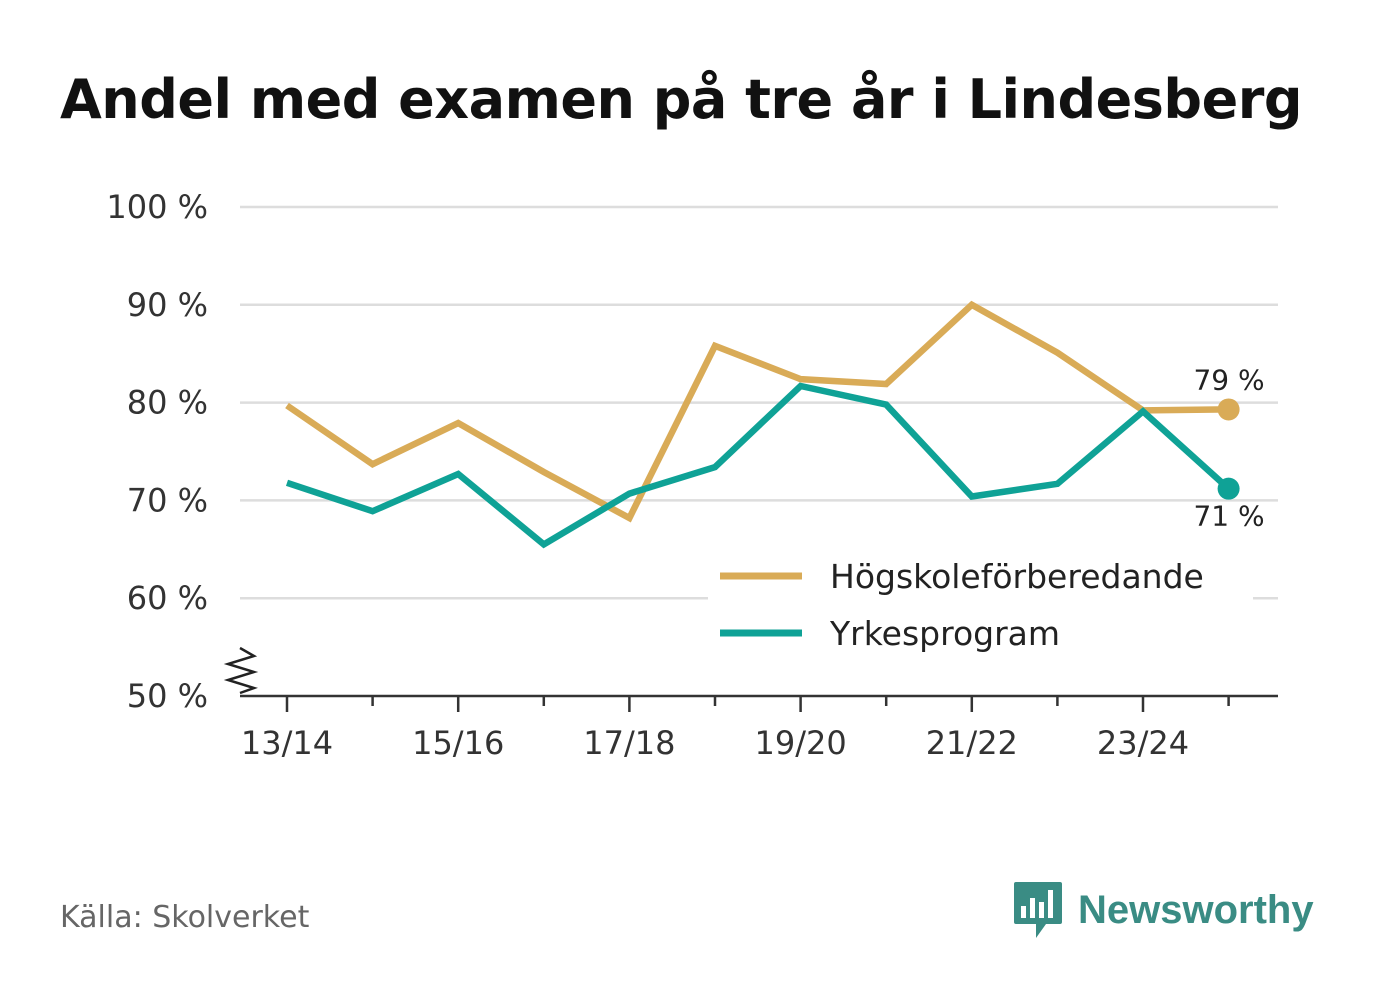  Describe the element at coordinates (287, 743) in the screenshot. I see `x-tick-label: 13/14` at that location.